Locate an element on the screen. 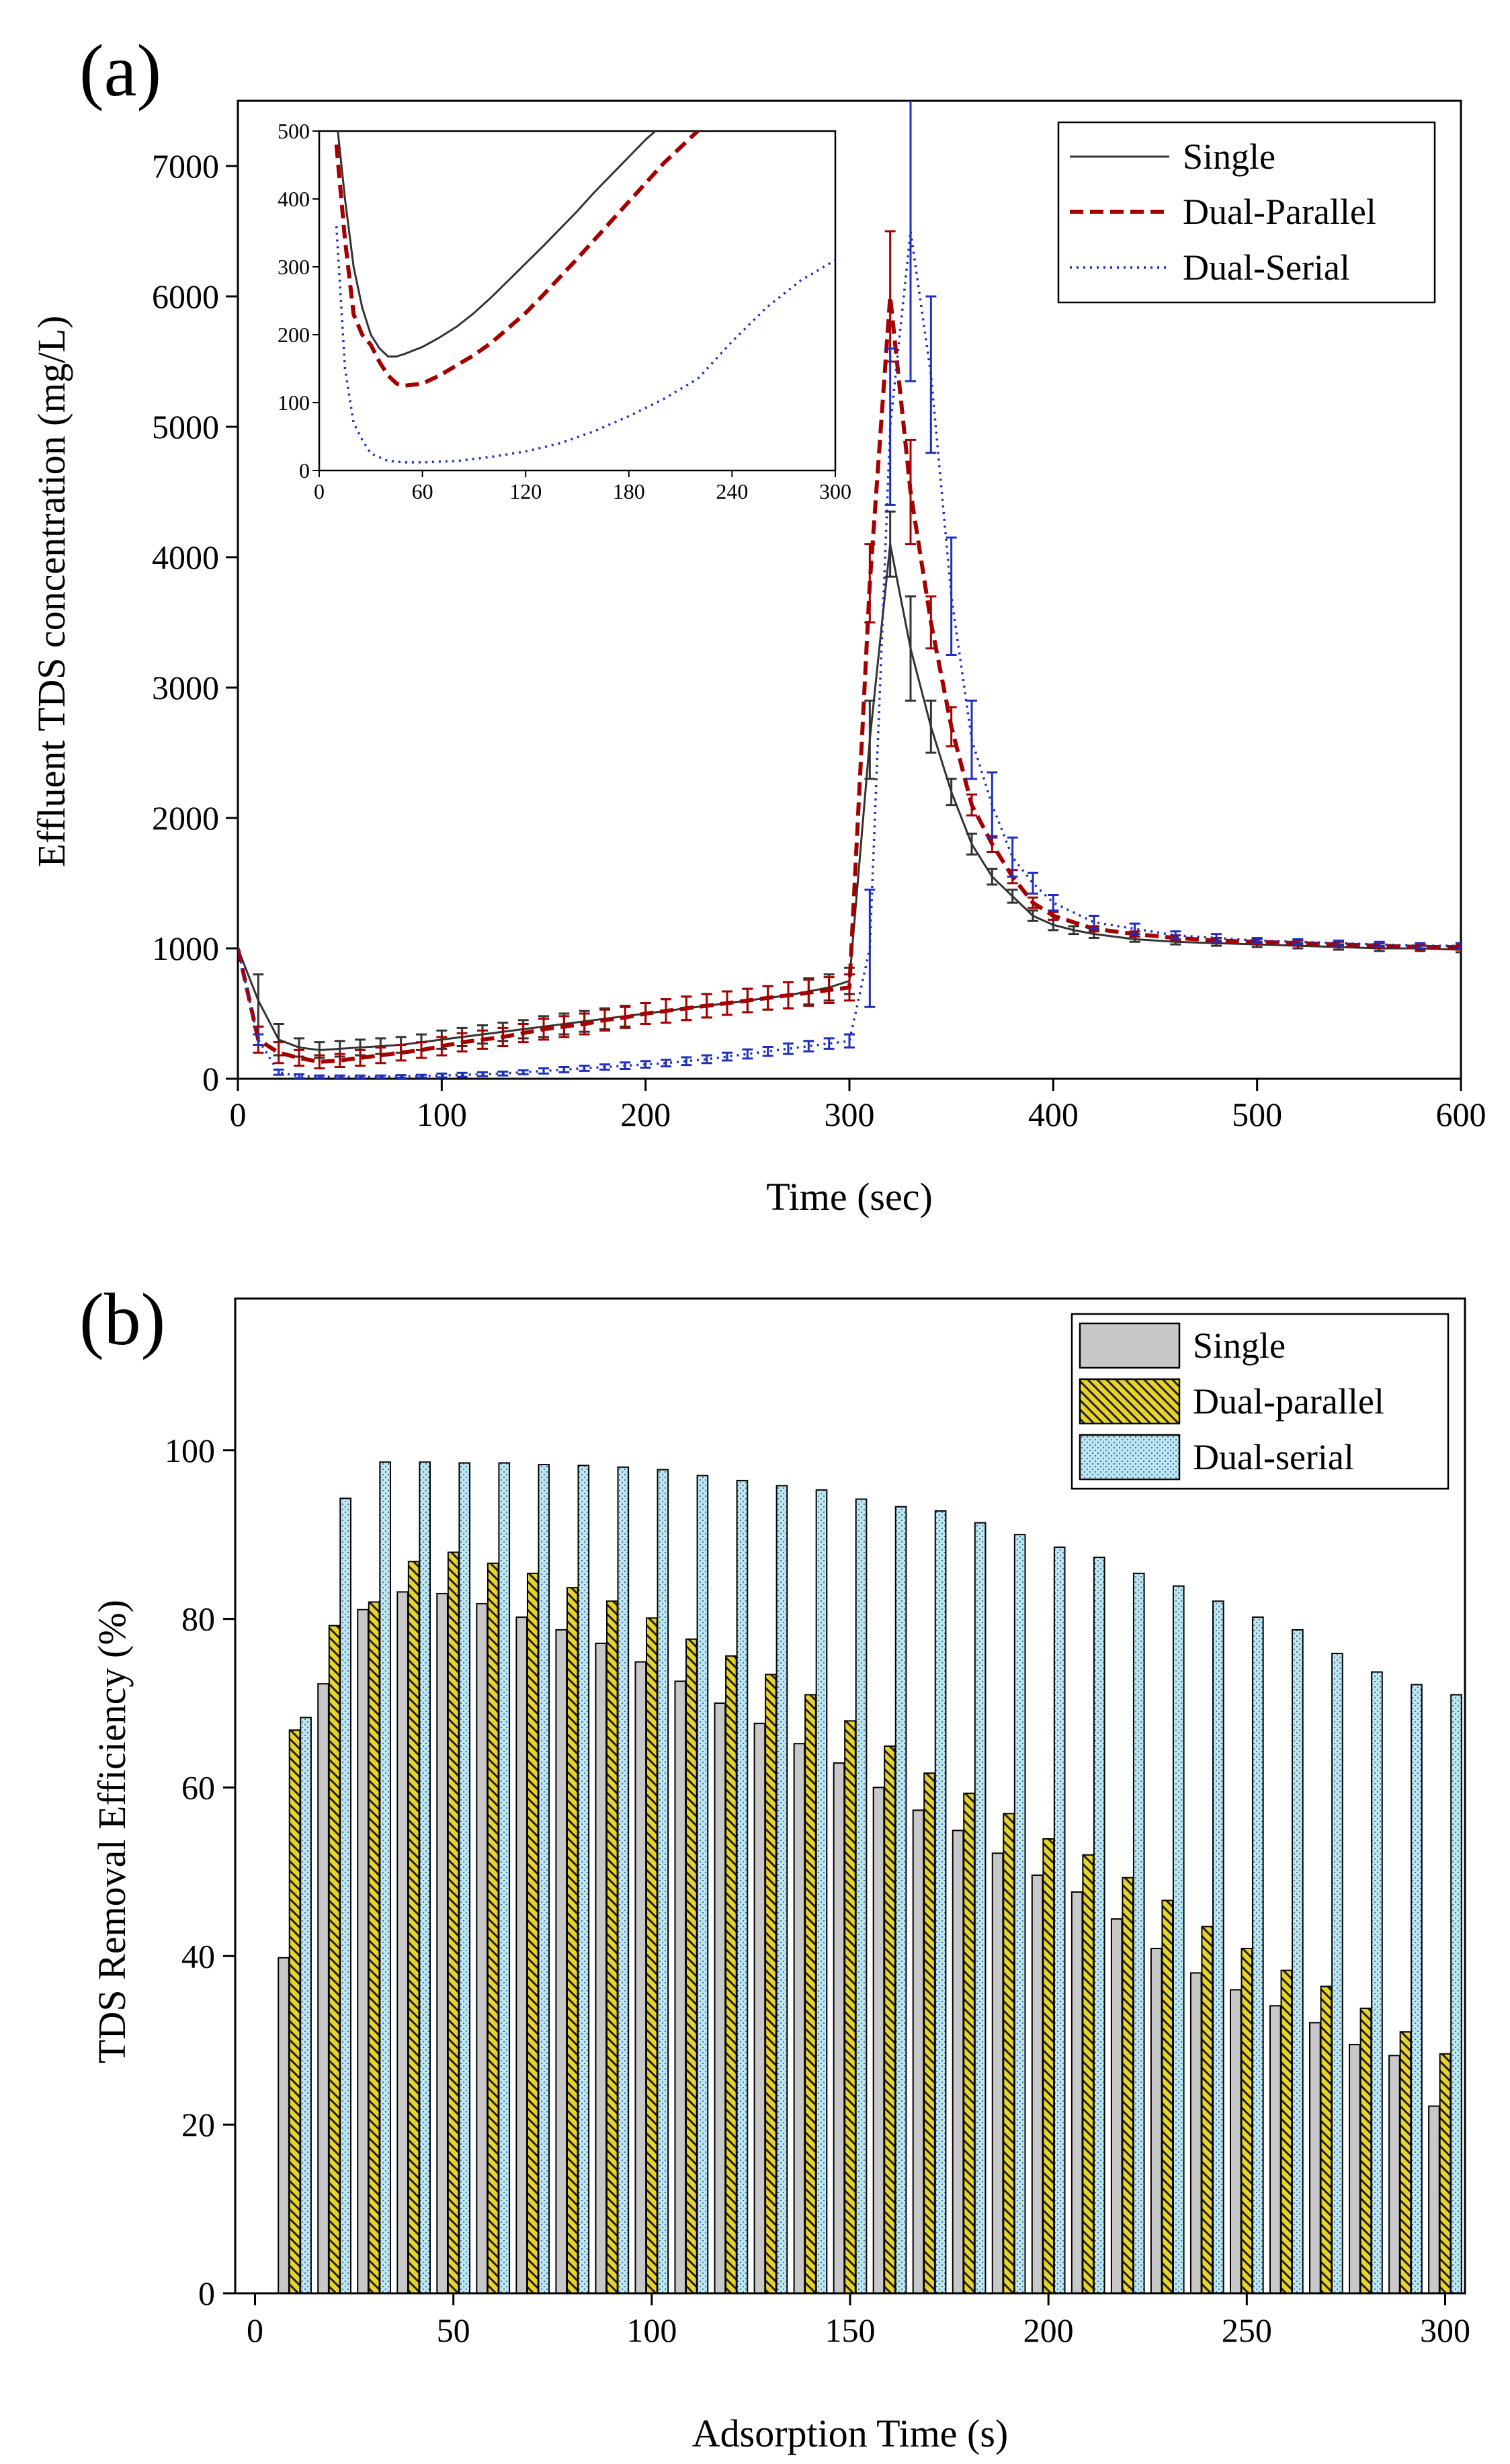 The width and height of the screenshot is (1510, 2464). y-tick-label-7000: 7000 is located at coordinates (185, 166).